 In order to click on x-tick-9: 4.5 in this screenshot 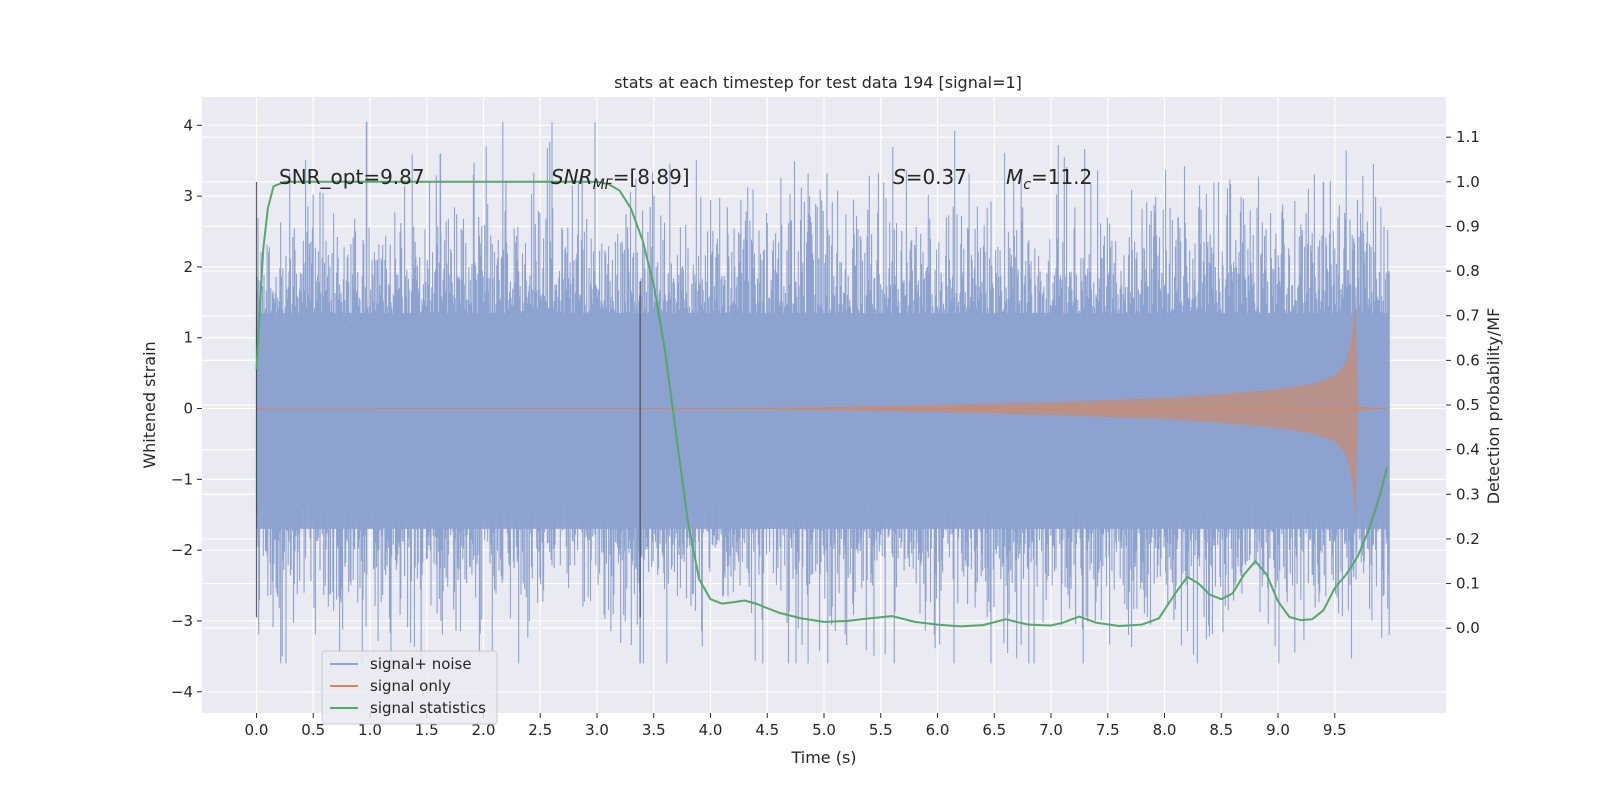, I will do `click(767, 730)`.